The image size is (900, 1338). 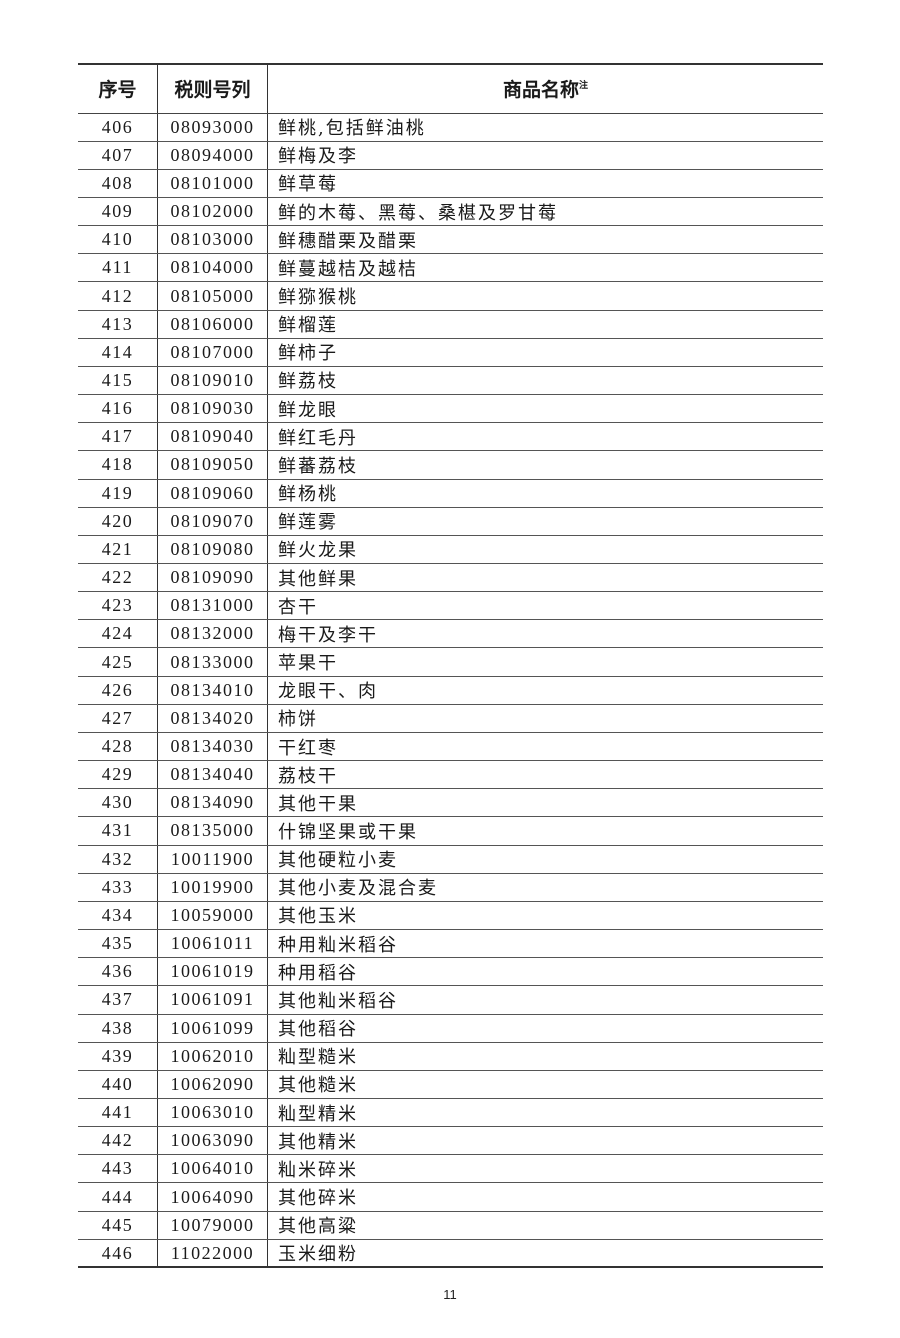 What do you see at coordinates (212, 437) in the screenshot?
I see `row-tariff-code: 08109040` at bounding box center [212, 437].